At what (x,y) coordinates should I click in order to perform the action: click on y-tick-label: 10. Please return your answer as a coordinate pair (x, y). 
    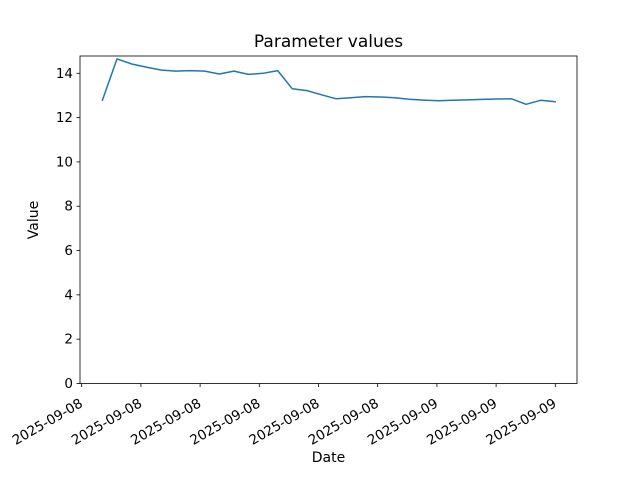
    Looking at the image, I should click on (64, 162).